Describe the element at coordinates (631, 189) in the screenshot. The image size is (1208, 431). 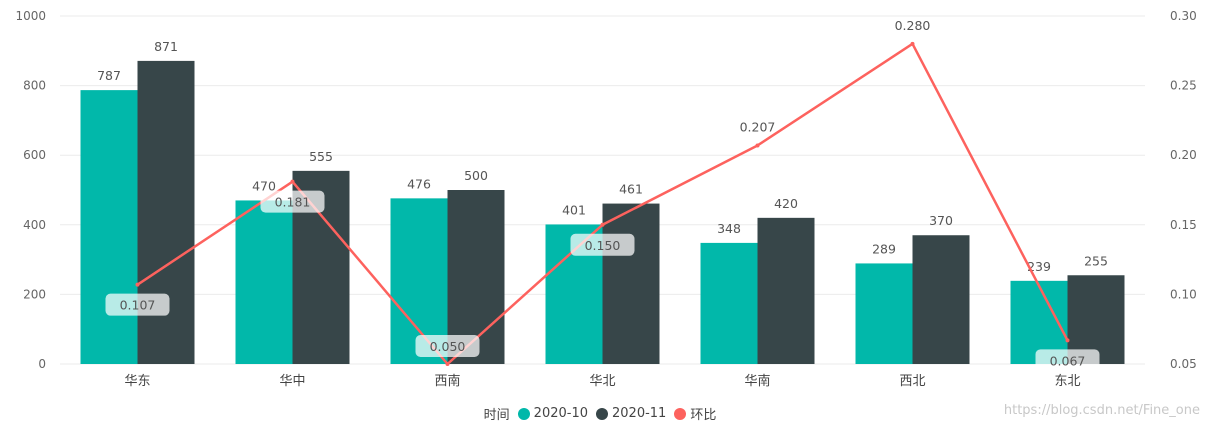
I see `bar-value-label: 461` at that location.